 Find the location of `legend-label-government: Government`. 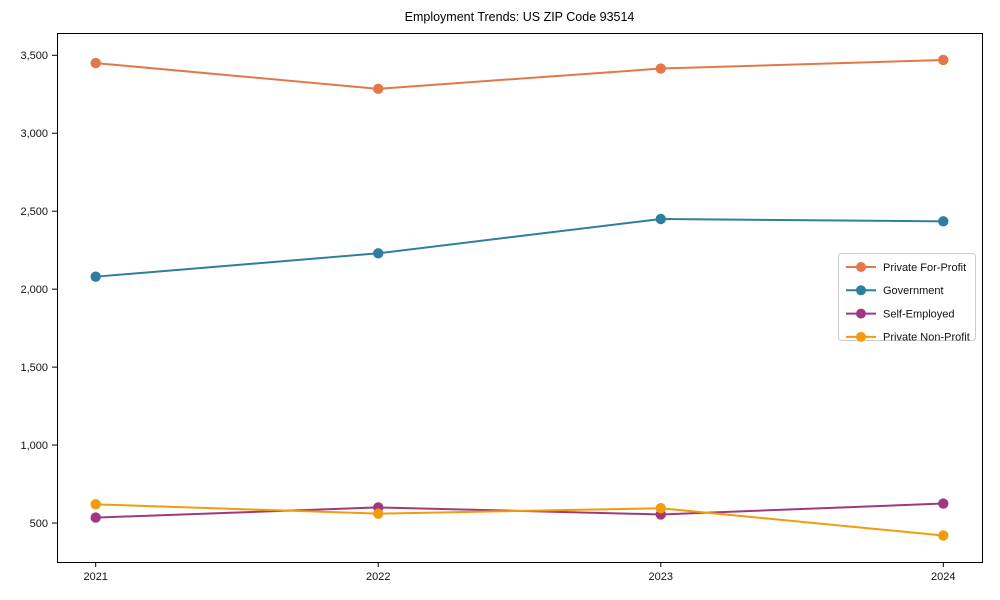

legend-label-government: Government is located at coordinates (913, 291).